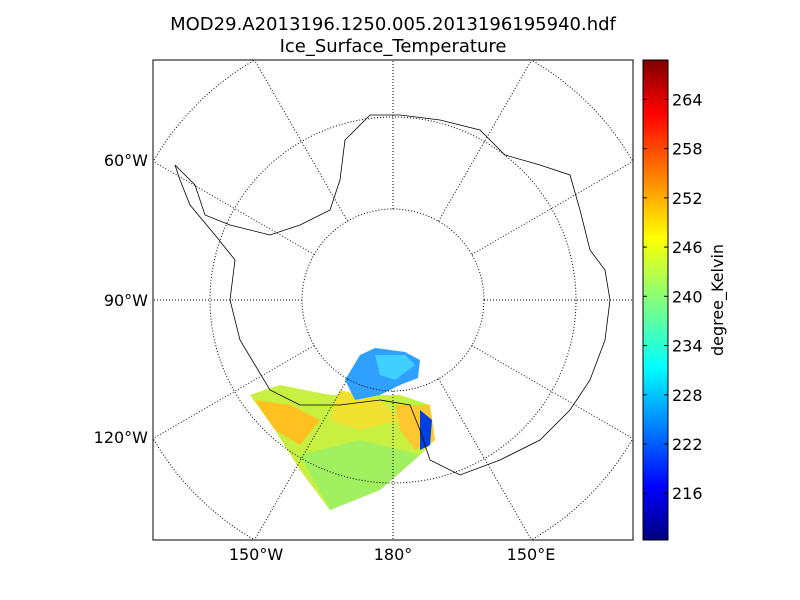 This screenshot has height=600, width=800. I want to click on meridian-label: 150°E, so click(531, 554).